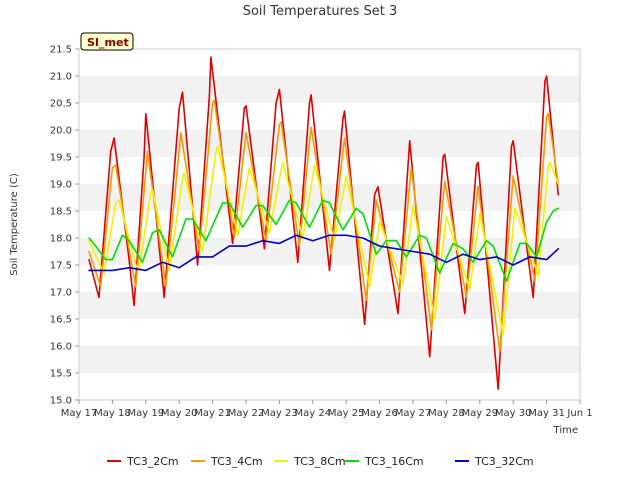 This screenshot has height=480, width=640. What do you see at coordinates (324, 253) in the screenshot?
I see `series-line-tc3-32cm` at bounding box center [324, 253].